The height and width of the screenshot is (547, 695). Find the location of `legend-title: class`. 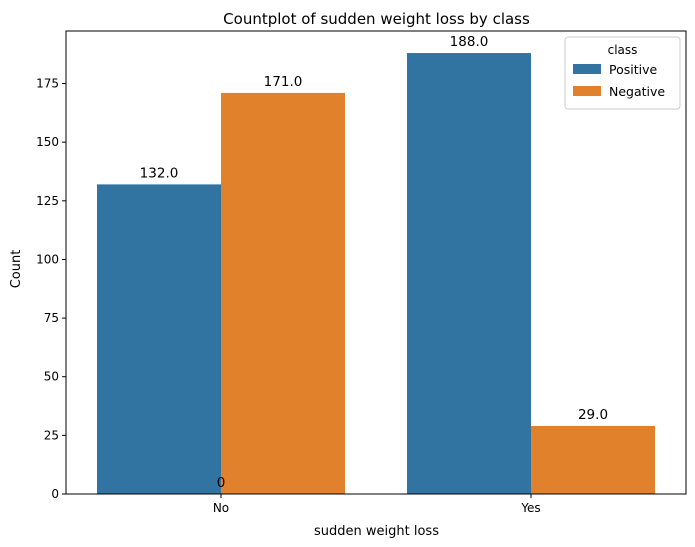

legend-title: class is located at coordinates (623, 50).